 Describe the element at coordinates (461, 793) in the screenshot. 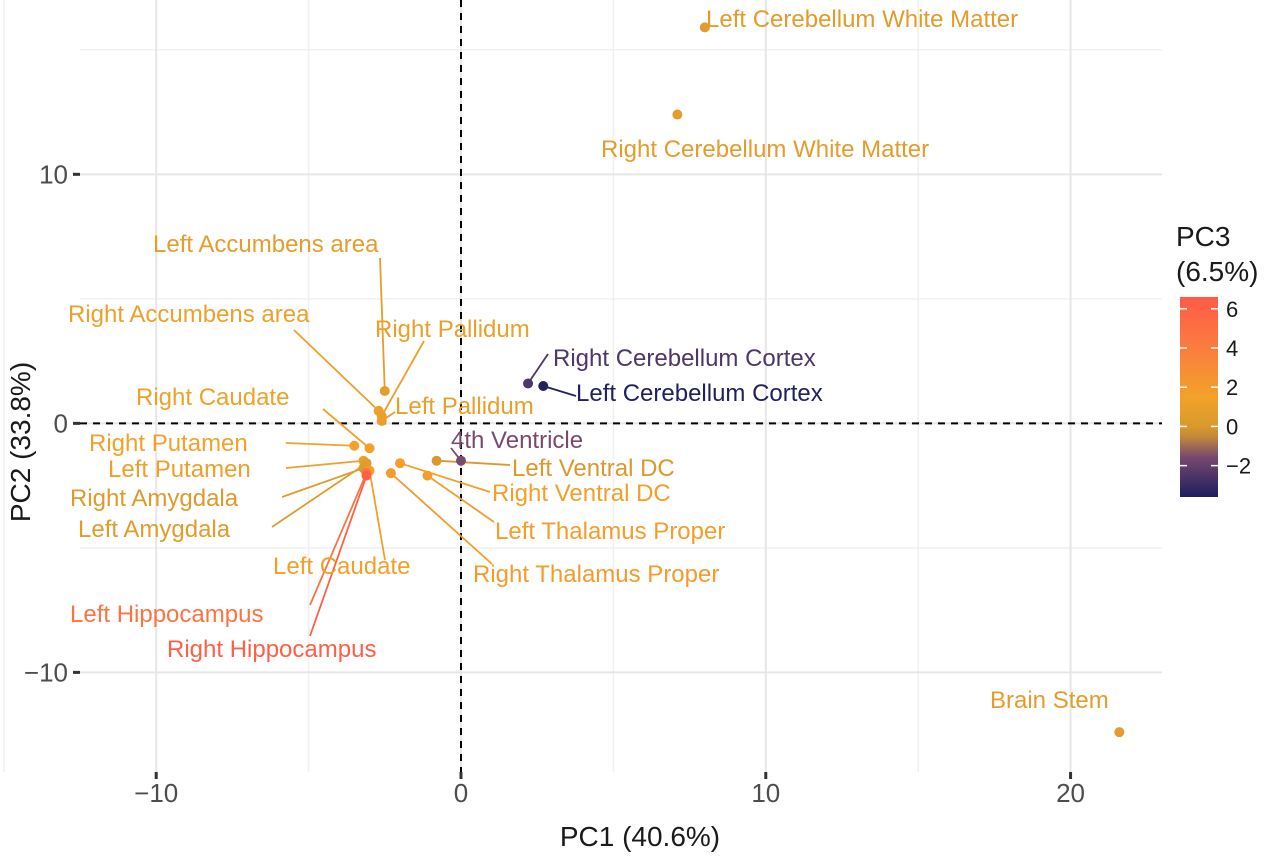

I see `x-tick-label: 0` at that location.